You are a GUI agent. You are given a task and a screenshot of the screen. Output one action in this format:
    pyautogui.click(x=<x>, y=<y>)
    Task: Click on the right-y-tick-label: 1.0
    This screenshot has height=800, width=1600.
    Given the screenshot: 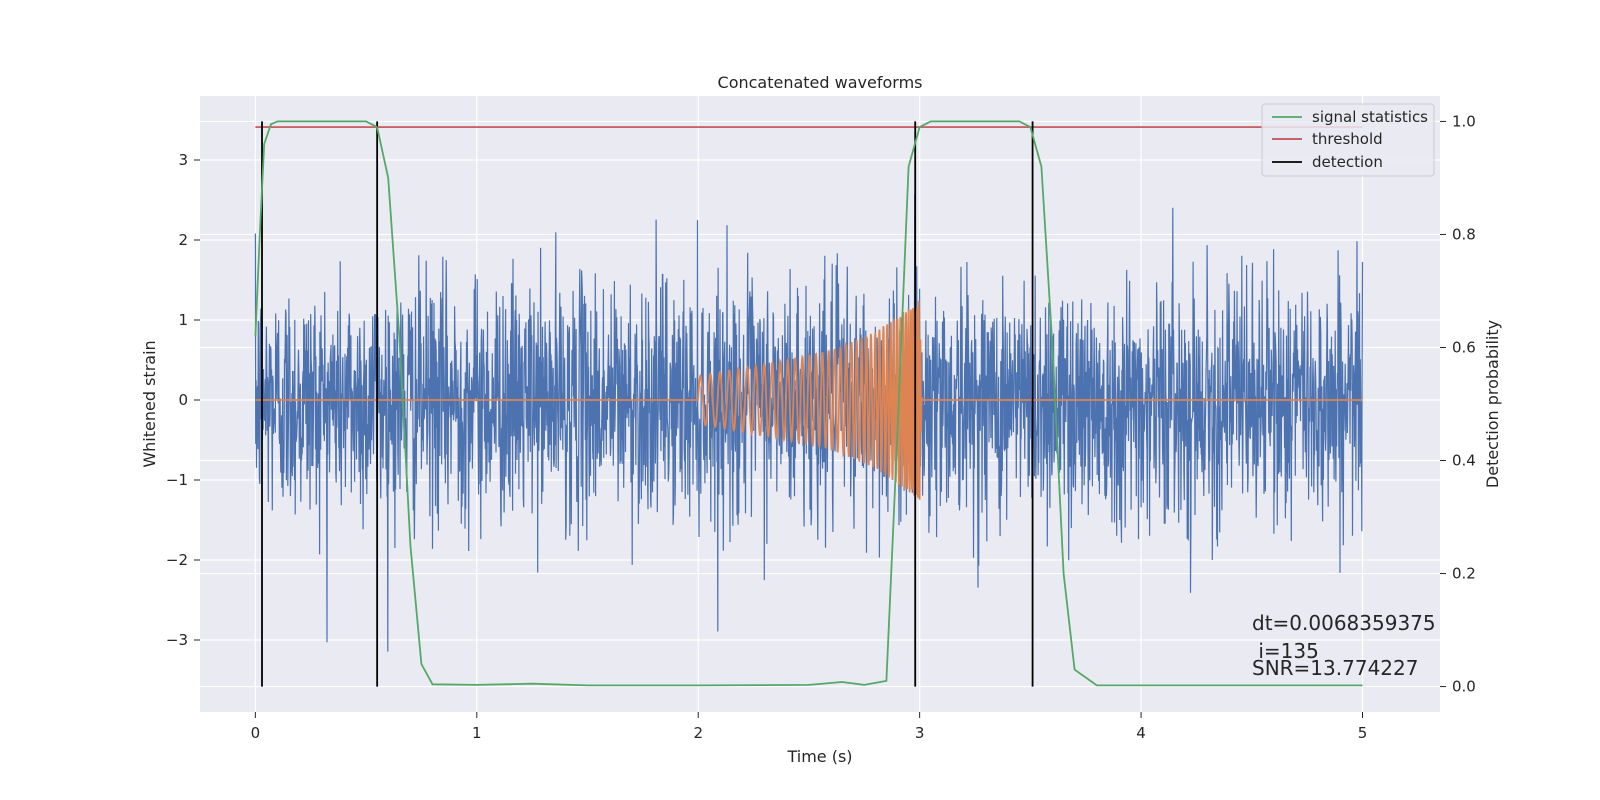 What is the action you would take?
    pyautogui.click(x=1464, y=121)
    